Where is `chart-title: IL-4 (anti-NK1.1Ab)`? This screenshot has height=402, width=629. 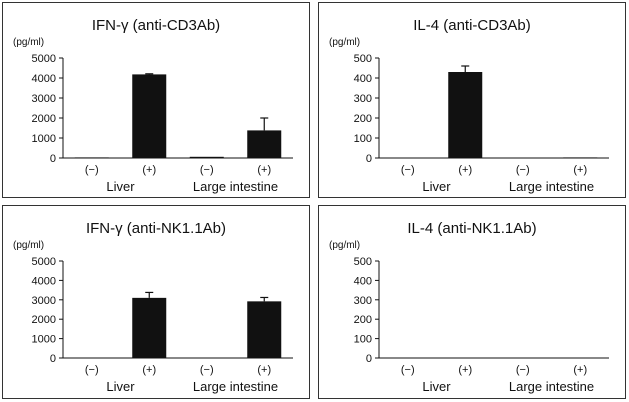
chart-title: IL-4 (anti-NK1.1Ab) is located at coordinates (471, 228).